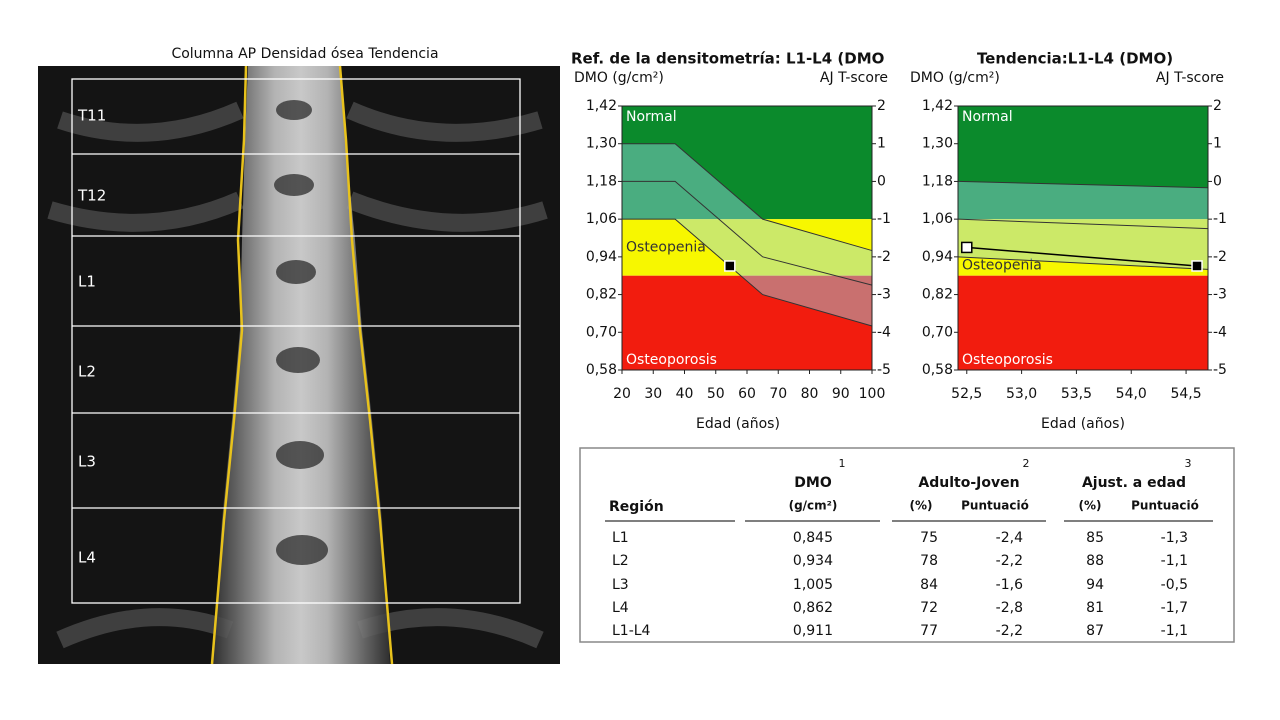 This screenshot has width=1280, height=720. What do you see at coordinates (813, 483) in the screenshot?
I see `group-header: DMO` at bounding box center [813, 483].